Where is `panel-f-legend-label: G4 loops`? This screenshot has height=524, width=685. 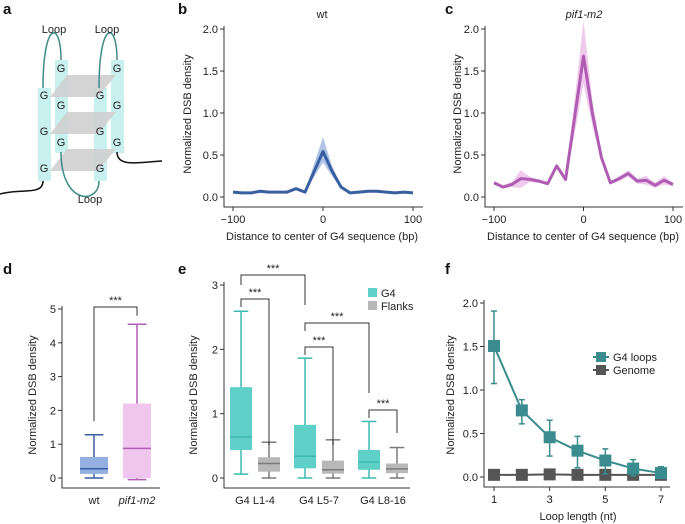
panel-f-legend-label: G4 loops is located at coordinates (635, 358).